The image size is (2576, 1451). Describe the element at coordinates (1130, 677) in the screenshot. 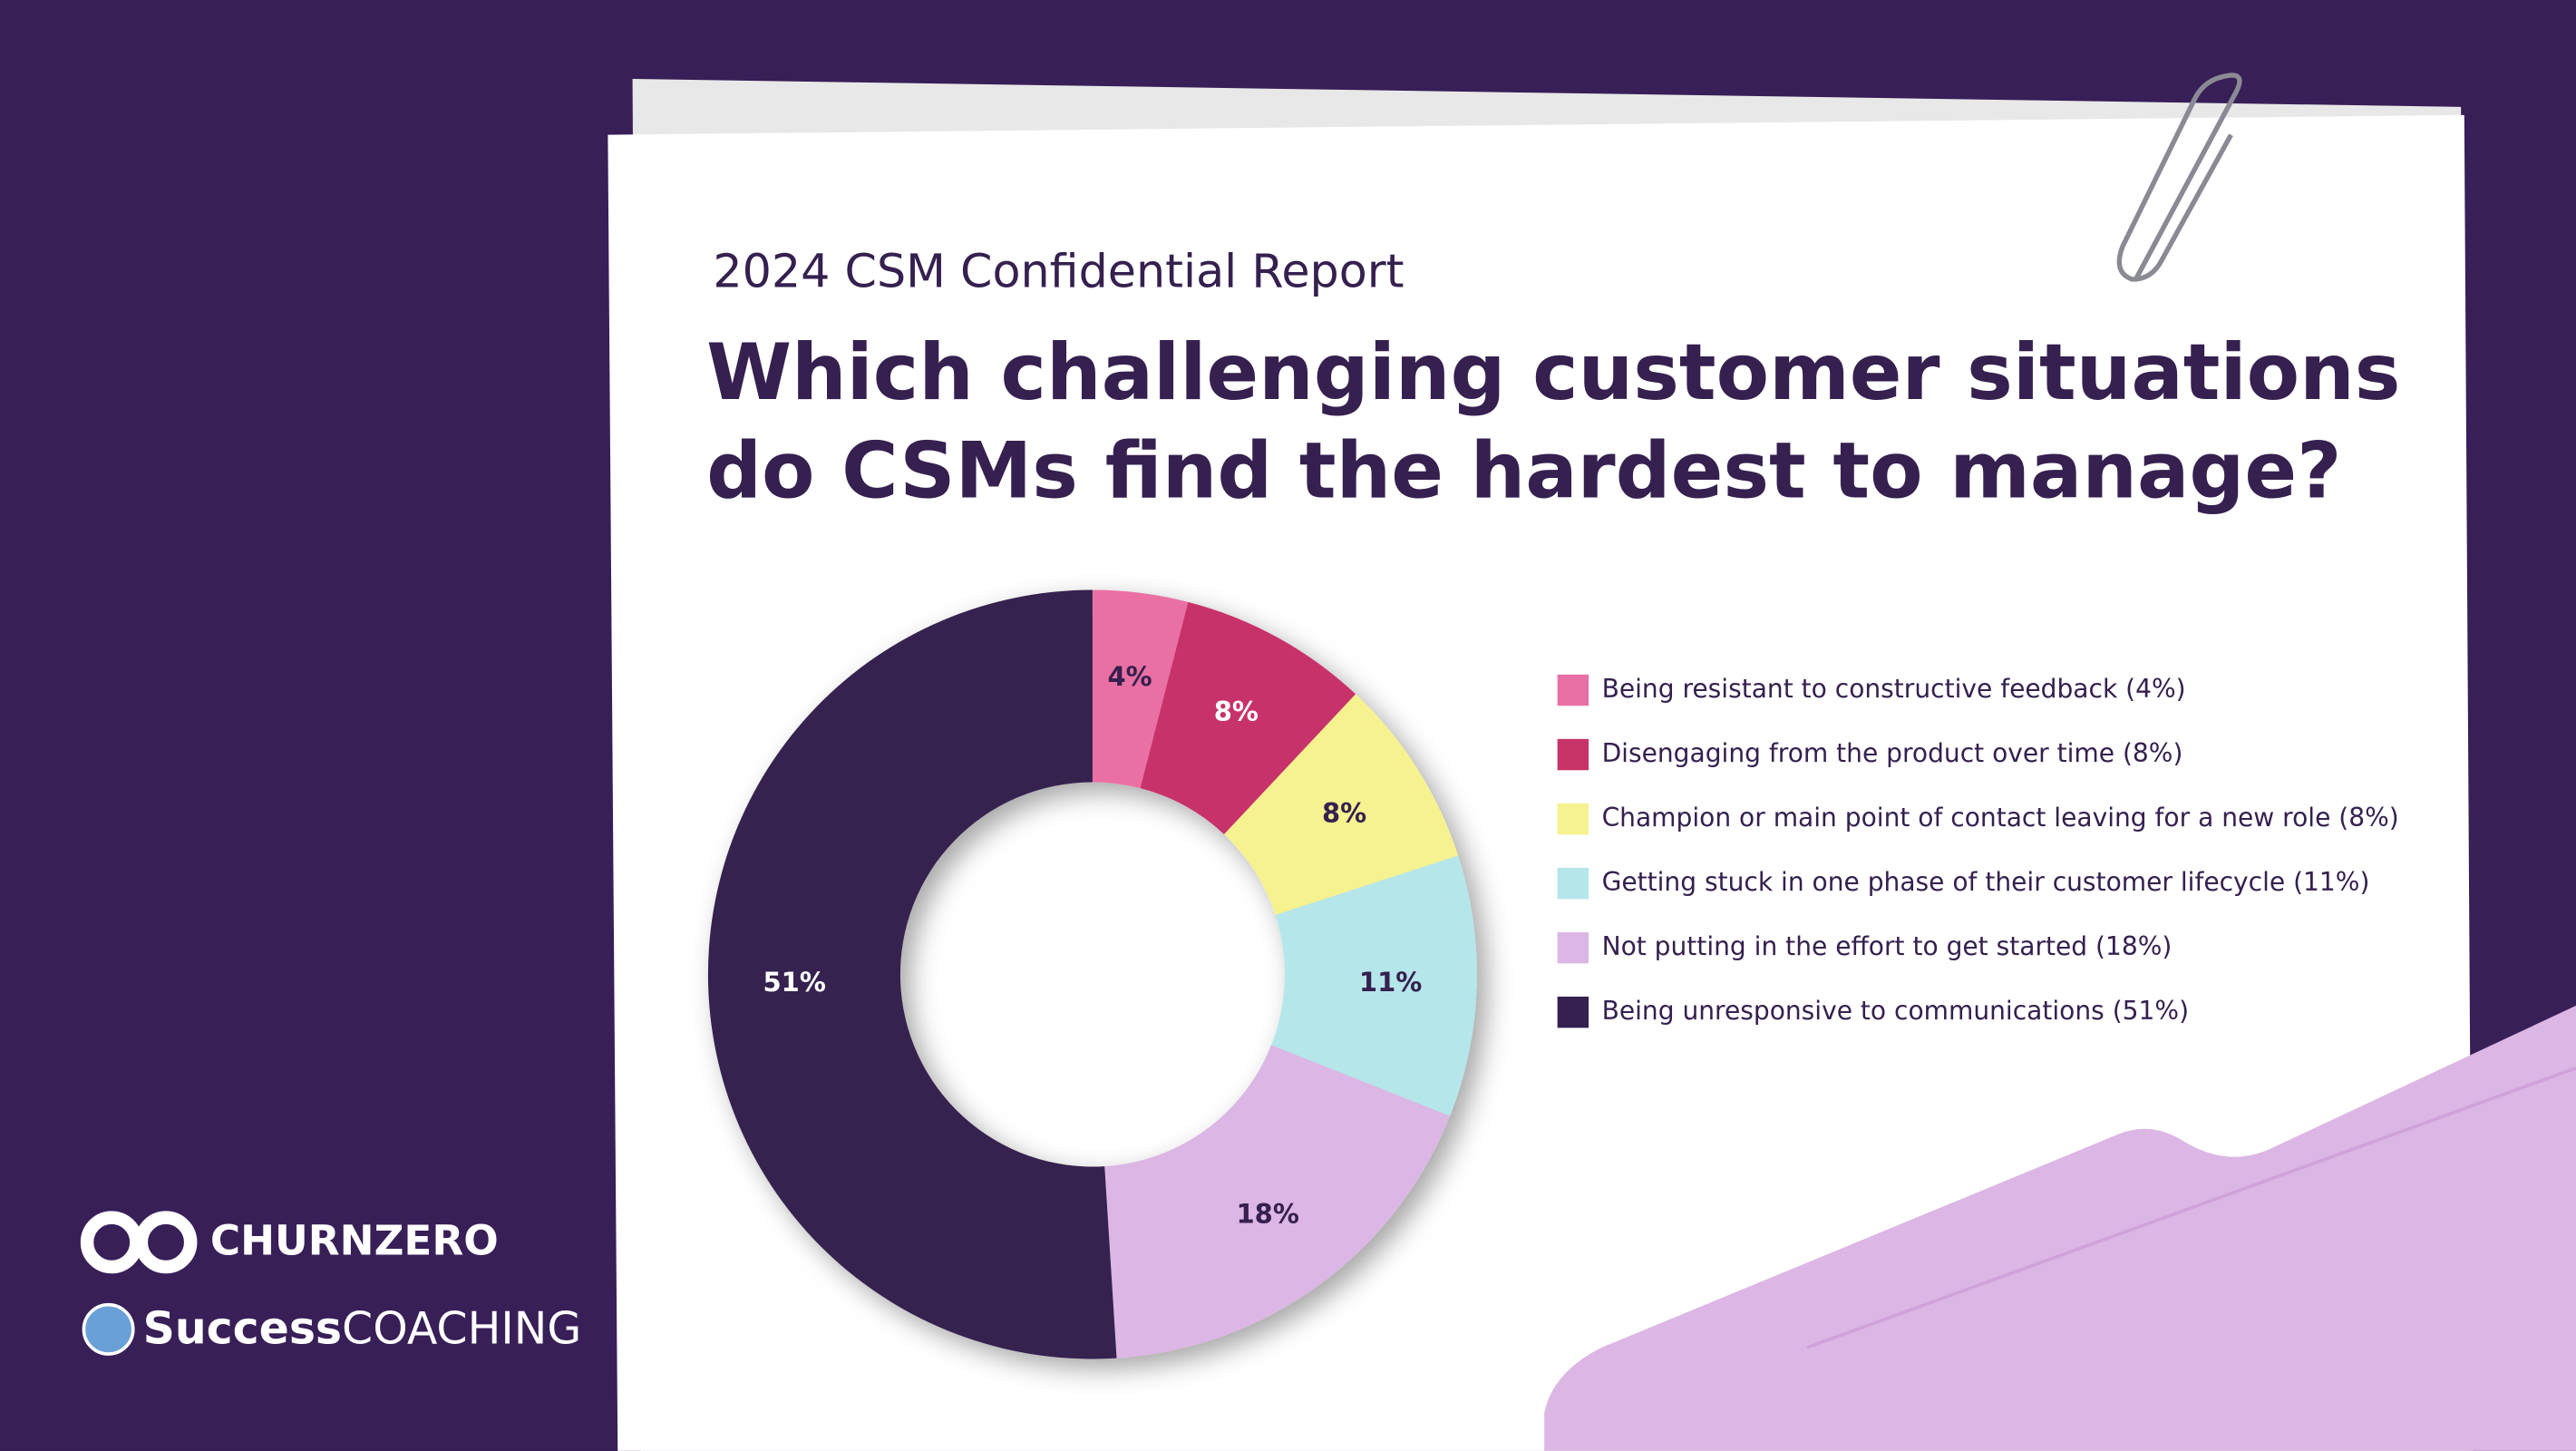

I see `data-label: 4%` at that location.